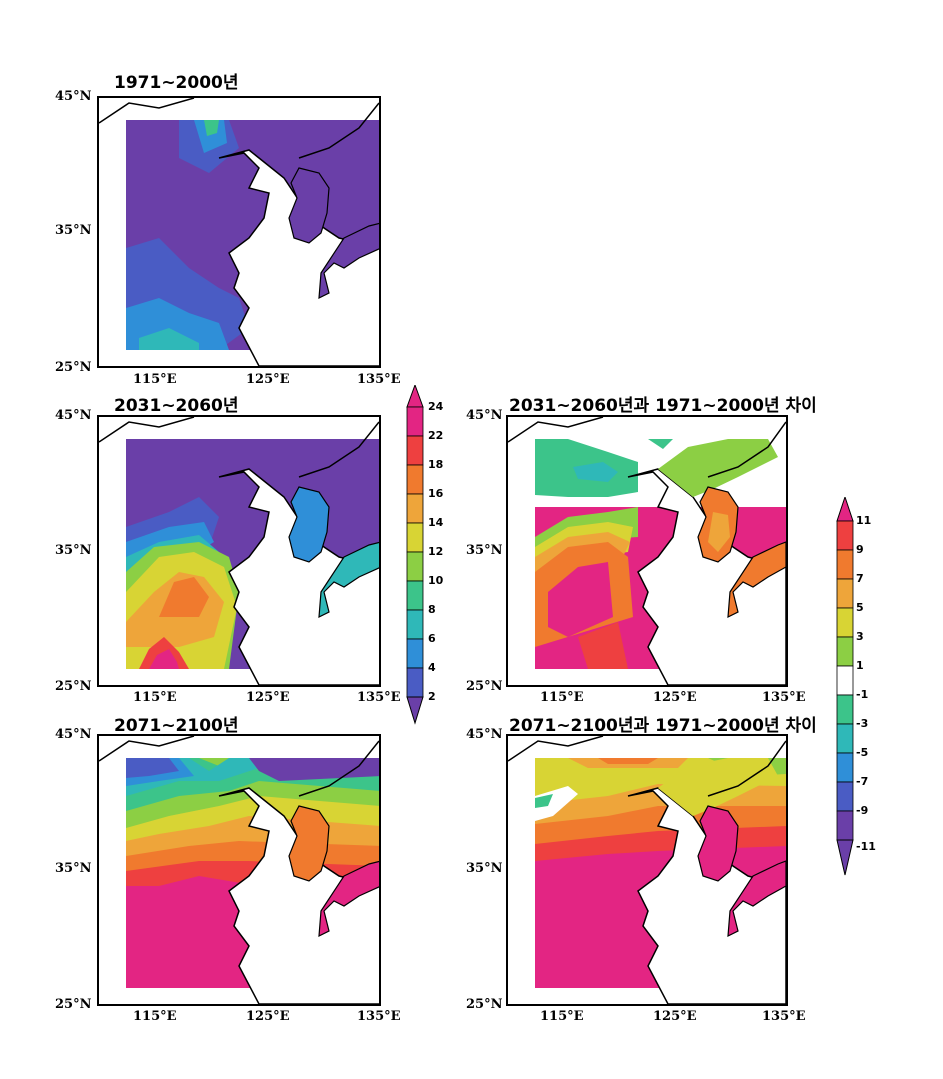 This screenshot has width=943, height=1079. I want to click on colorbar-absolute-label-5: 12, so click(436, 551).